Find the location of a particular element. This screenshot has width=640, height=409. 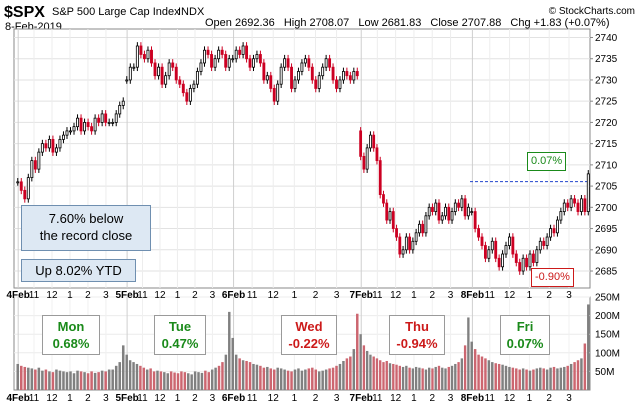

chg-label: Chg is located at coordinates (520, 23).